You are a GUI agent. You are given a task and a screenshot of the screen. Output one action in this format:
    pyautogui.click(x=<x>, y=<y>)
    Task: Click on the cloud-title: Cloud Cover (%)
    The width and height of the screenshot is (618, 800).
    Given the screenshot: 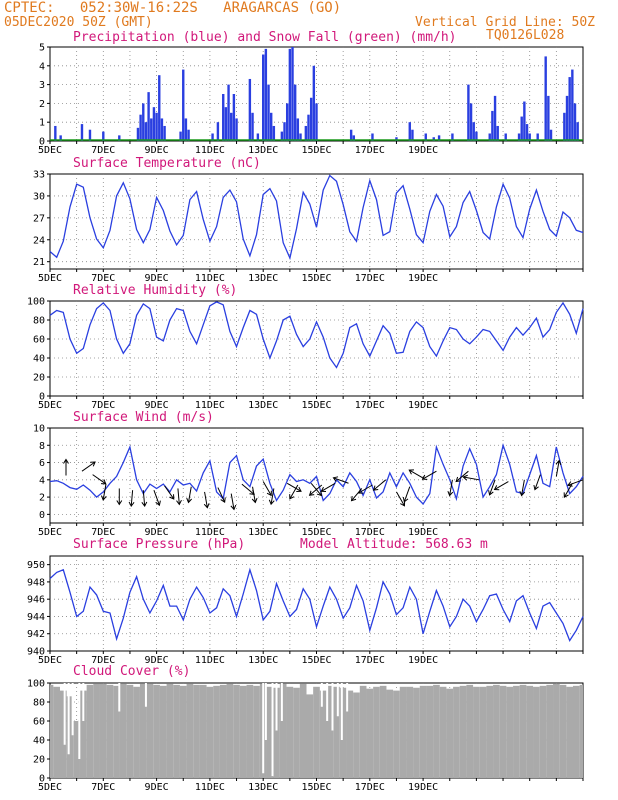 What is the action you would take?
    pyautogui.click(x=132, y=671)
    